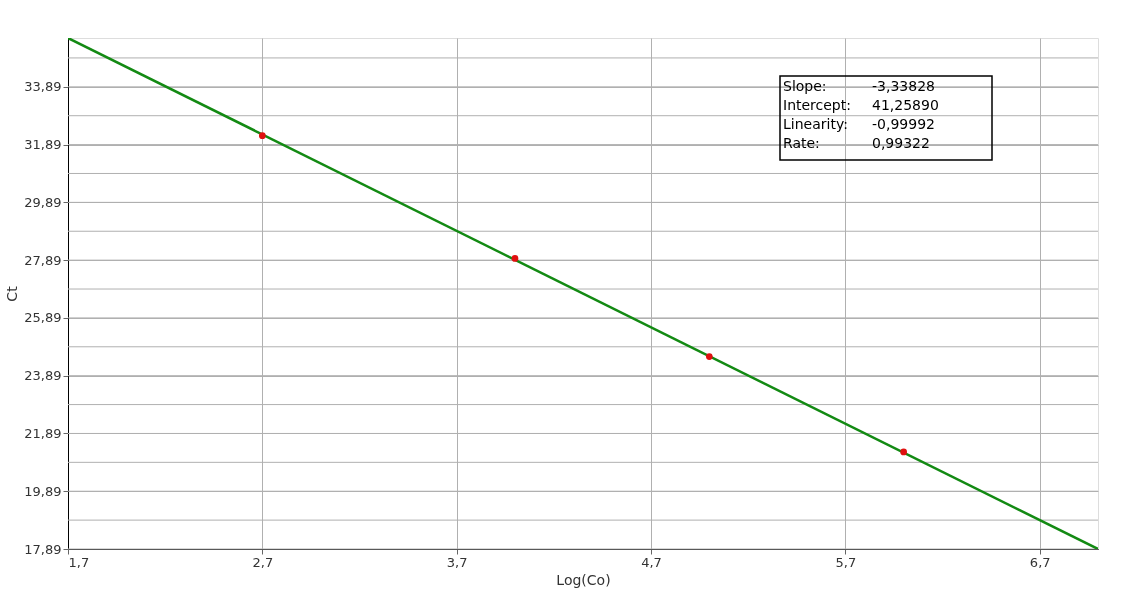 This screenshot has width=1137, height=607. Describe the element at coordinates (43, 549) in the screenshot. I see `y-tick-label: 17,89` at that location.